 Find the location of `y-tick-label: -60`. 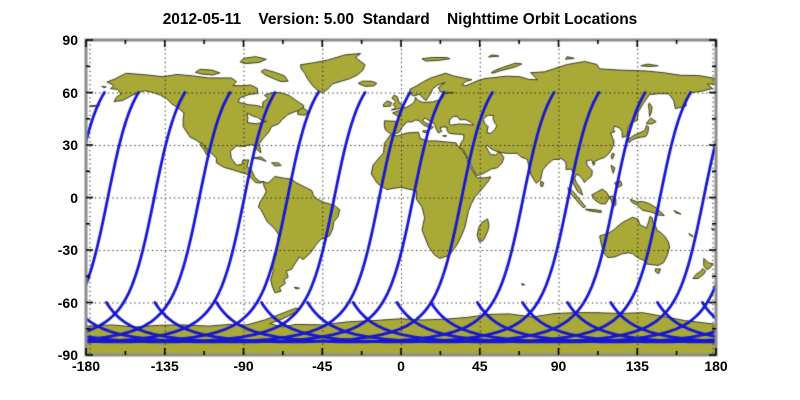

y-tick-label: -60 is located at coordinates (67, 302).